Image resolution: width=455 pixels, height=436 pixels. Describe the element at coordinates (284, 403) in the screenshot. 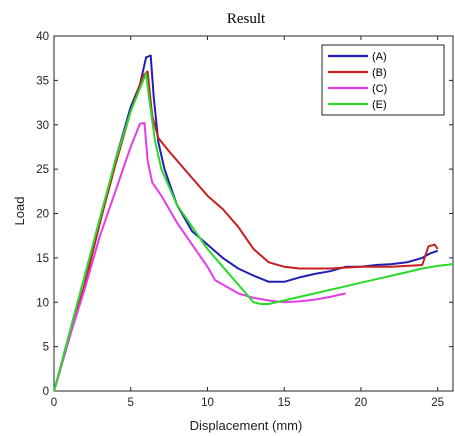

I see `x-tick-label: 15` at that location.